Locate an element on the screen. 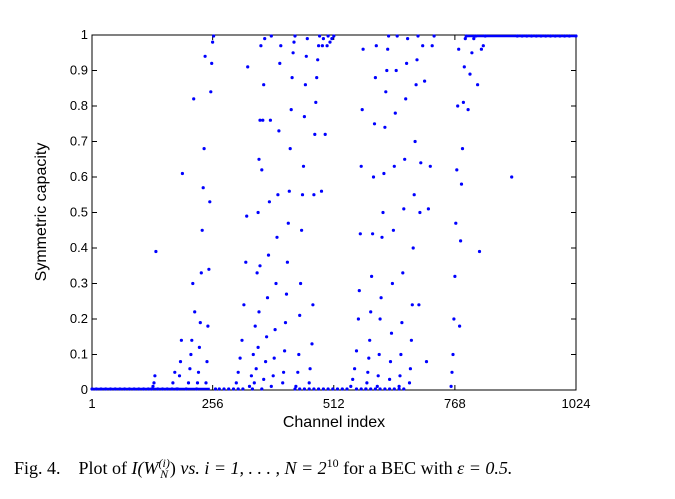  y-tick-label: 0.1 is located at coordinates (79, 354).